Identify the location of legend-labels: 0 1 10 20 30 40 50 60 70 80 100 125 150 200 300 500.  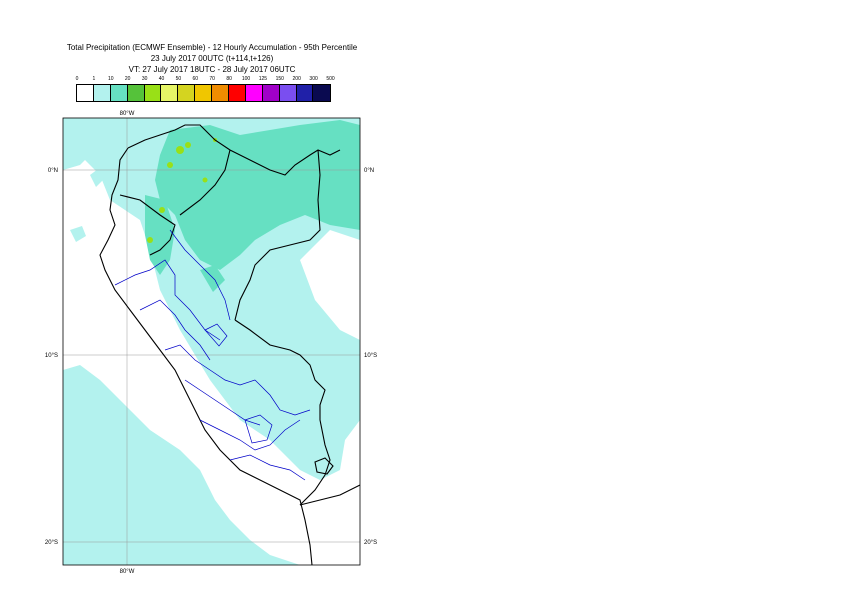
(212, 80).